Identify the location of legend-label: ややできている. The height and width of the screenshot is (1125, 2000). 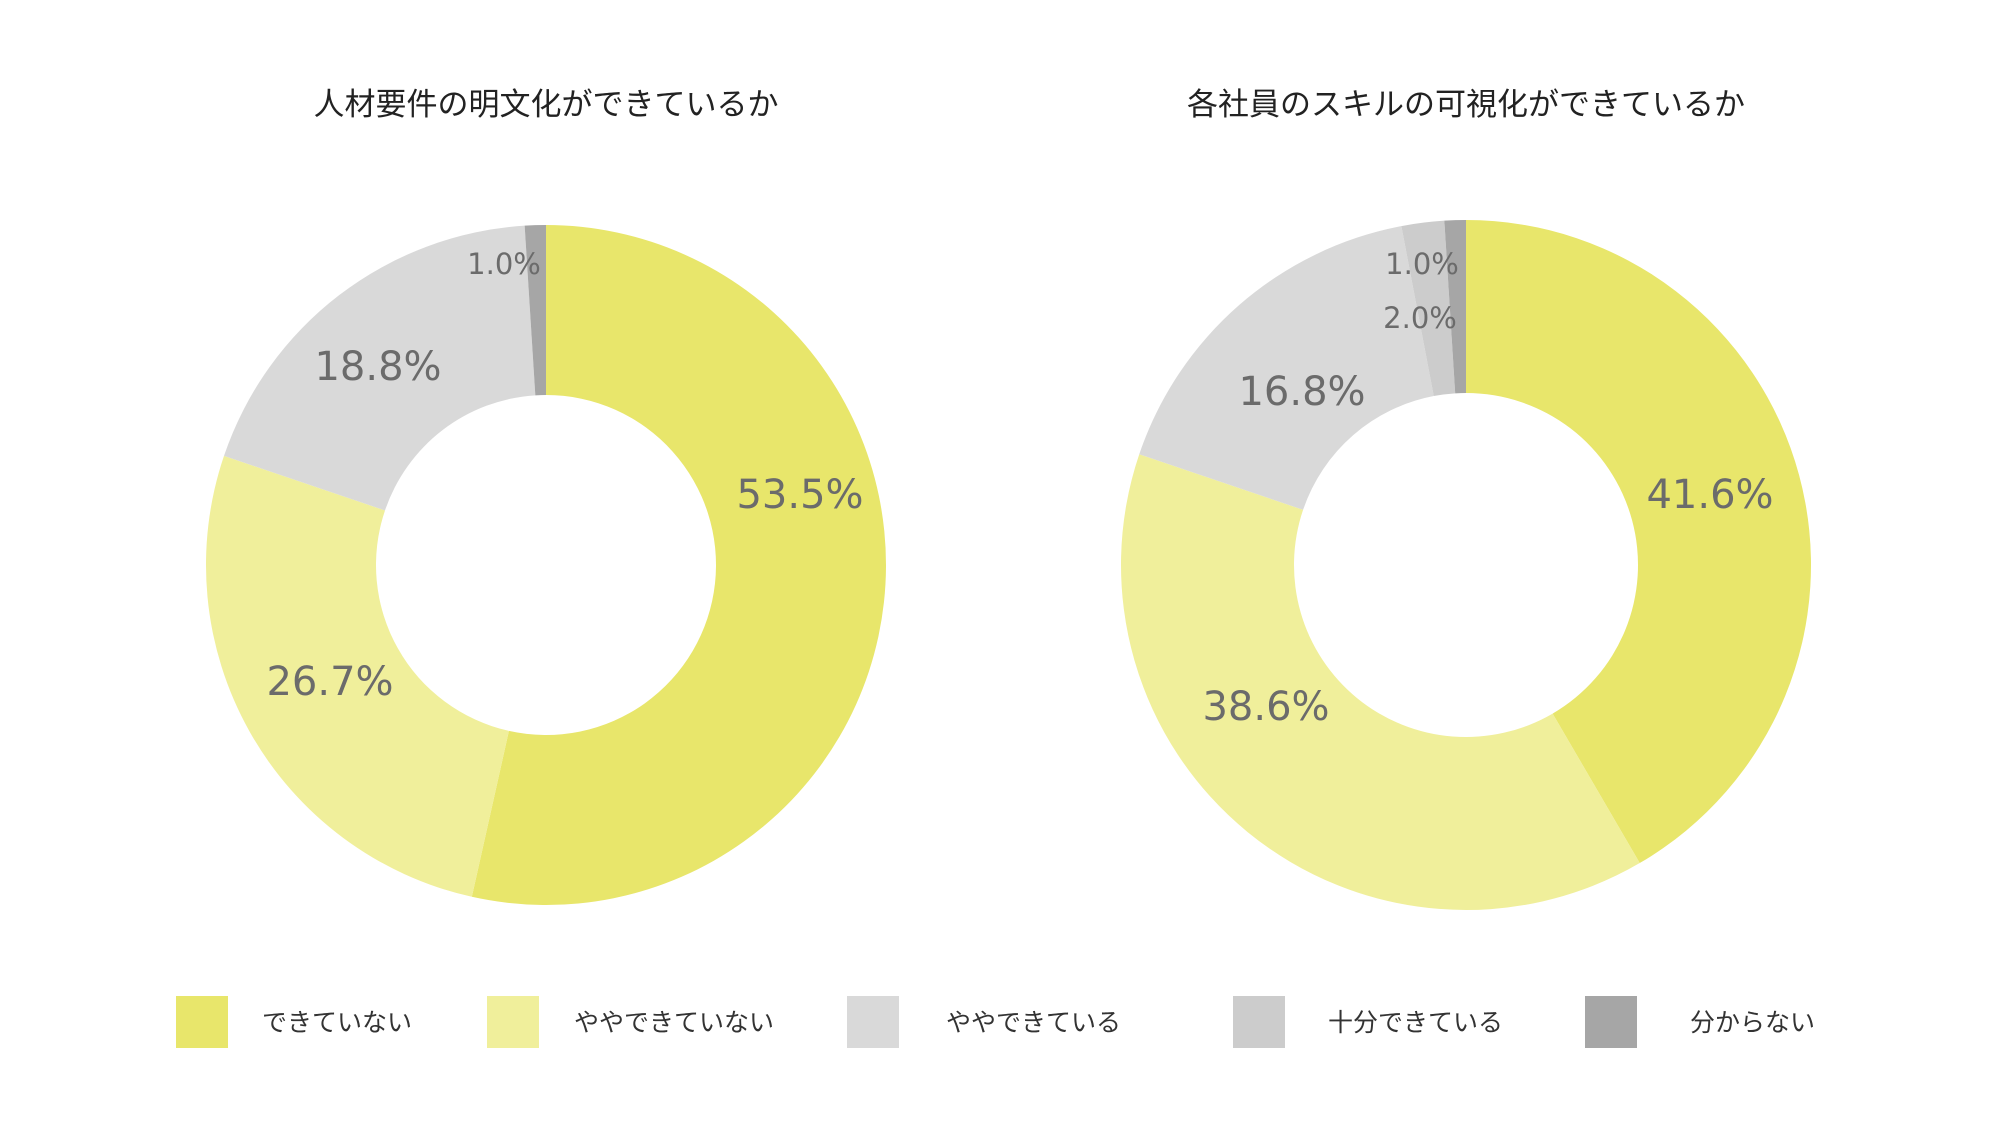
(1033, 1022).